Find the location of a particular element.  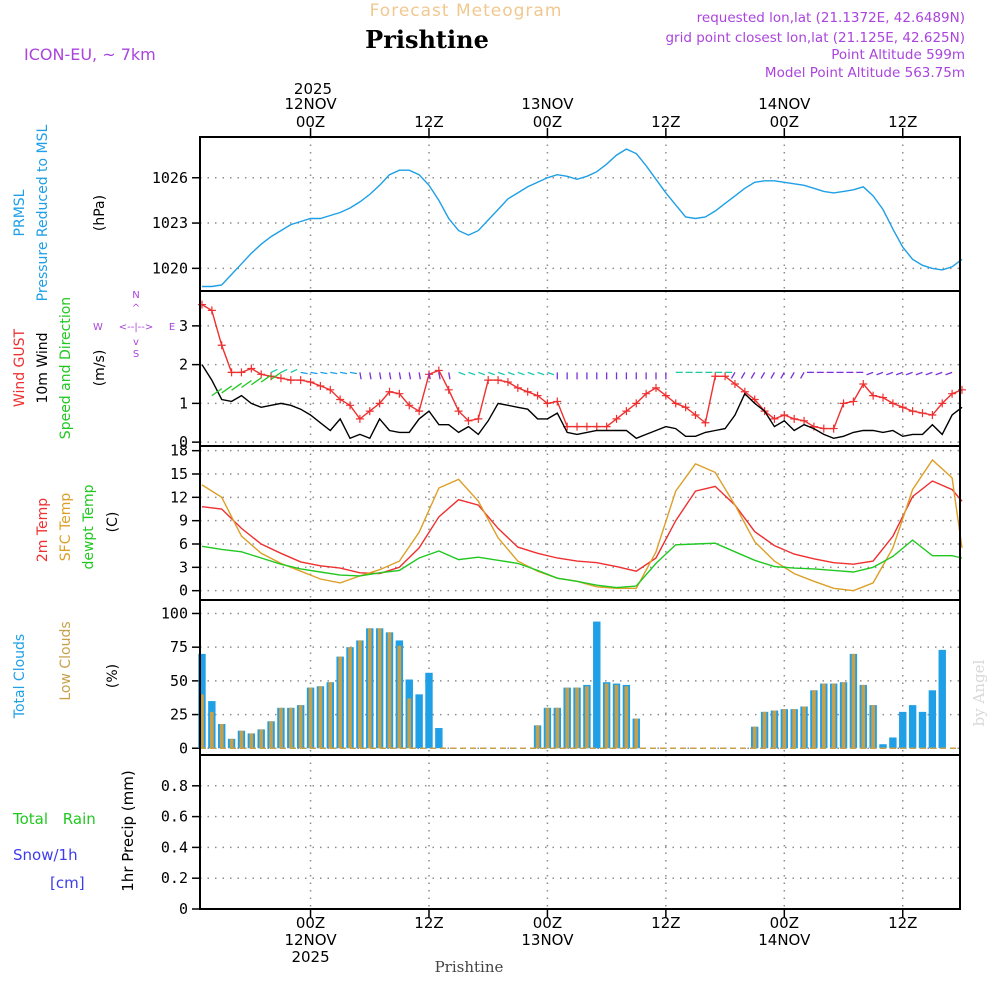

time-label-top: 14NOV is located at coordinates (784, 104).